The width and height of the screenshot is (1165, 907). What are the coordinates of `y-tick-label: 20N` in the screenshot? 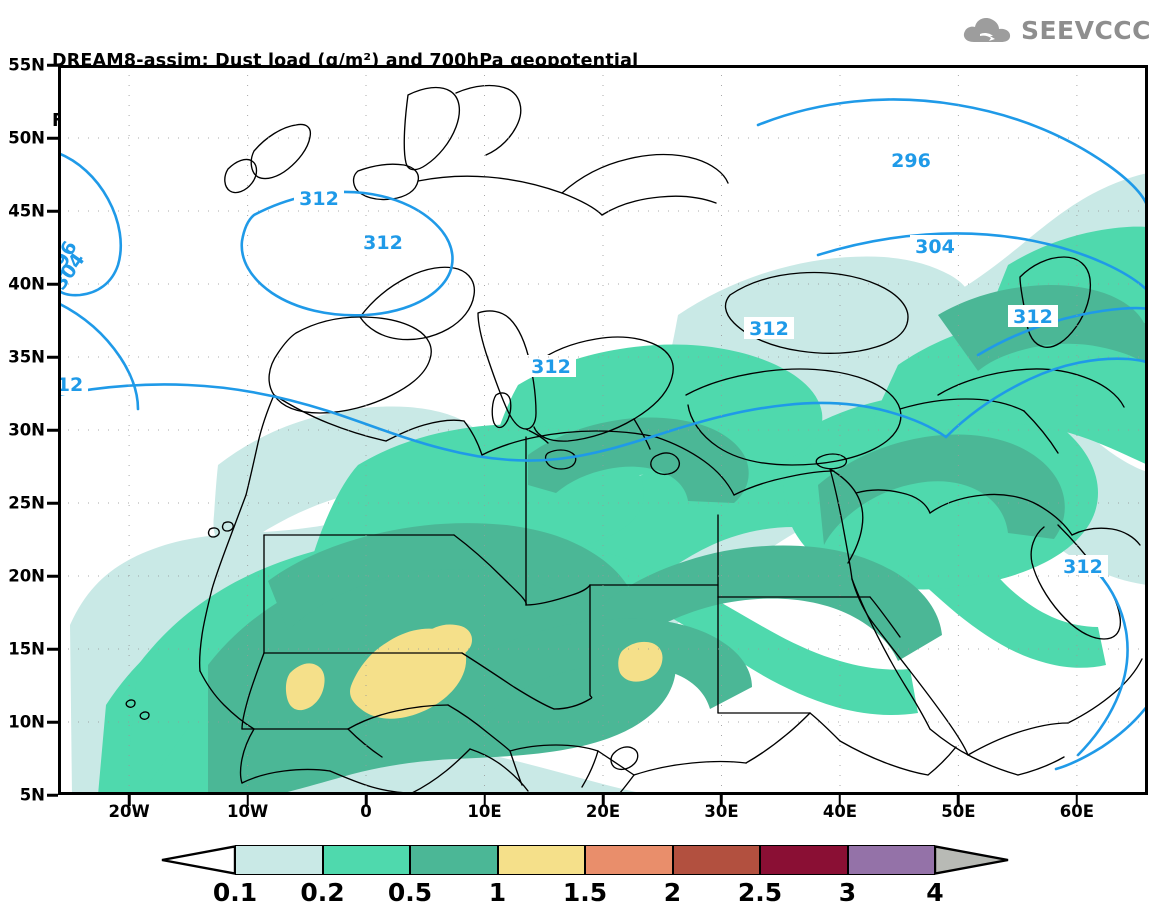 It's located at (26, 576).